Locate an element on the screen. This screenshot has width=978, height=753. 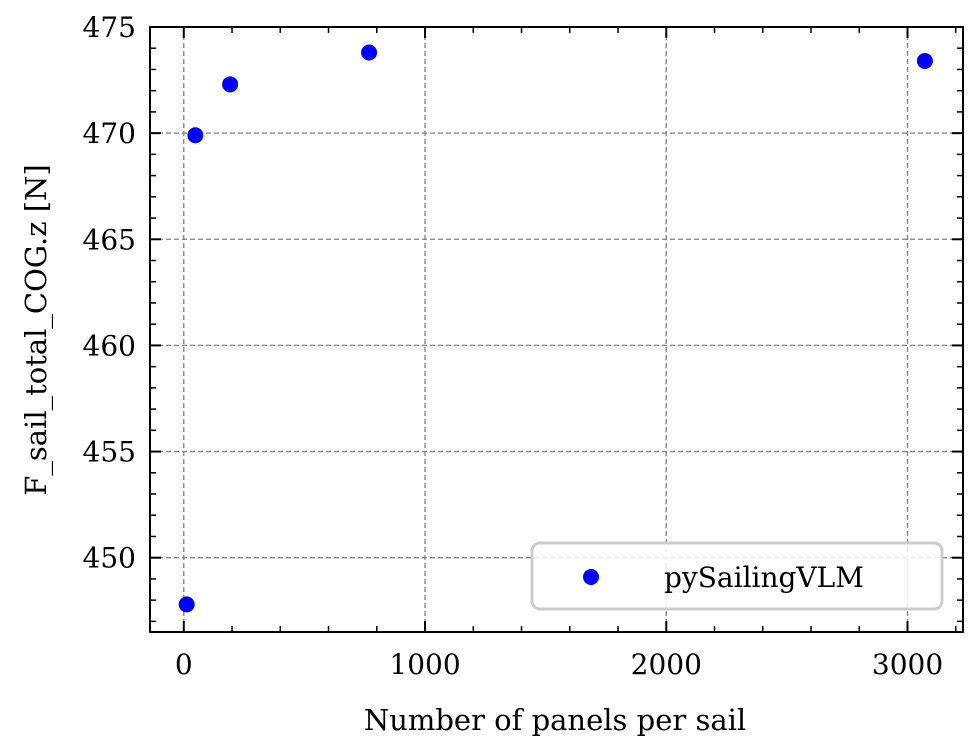
legend: pySailingVLM is located at coordinates (737, 576).